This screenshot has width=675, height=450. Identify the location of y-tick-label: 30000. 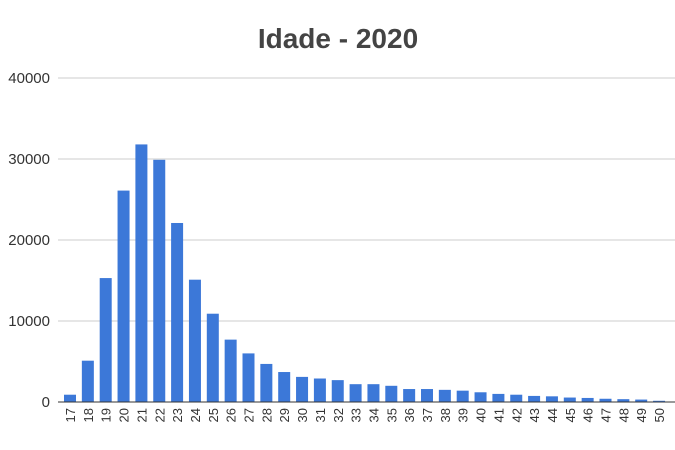
(29, 159).